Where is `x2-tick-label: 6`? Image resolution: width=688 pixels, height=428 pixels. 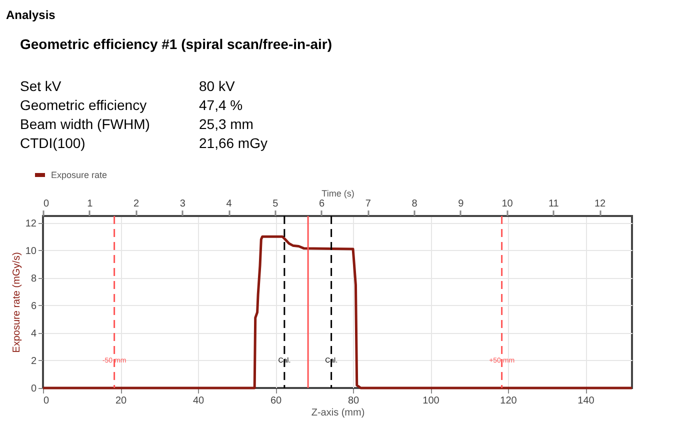
x2-tick-label: 6 is located at coordinates (321, 204).